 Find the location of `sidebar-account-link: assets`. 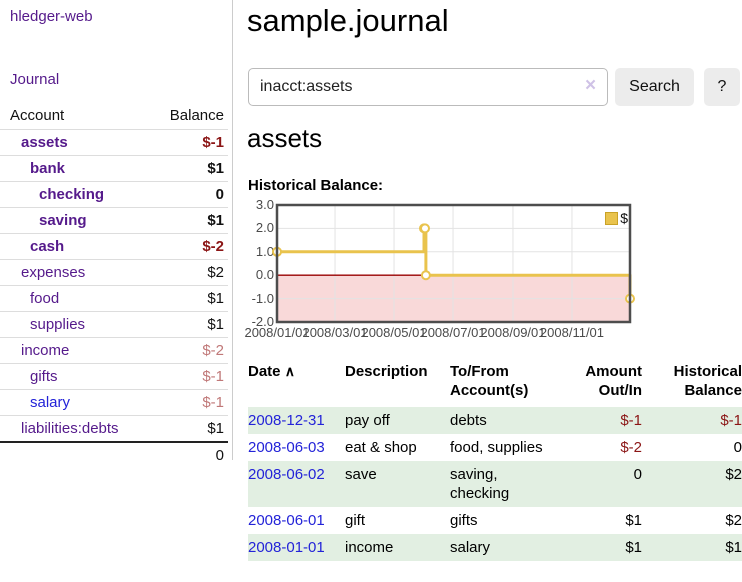

sidebar-account-link: assets is located at coordinates (44, 142).